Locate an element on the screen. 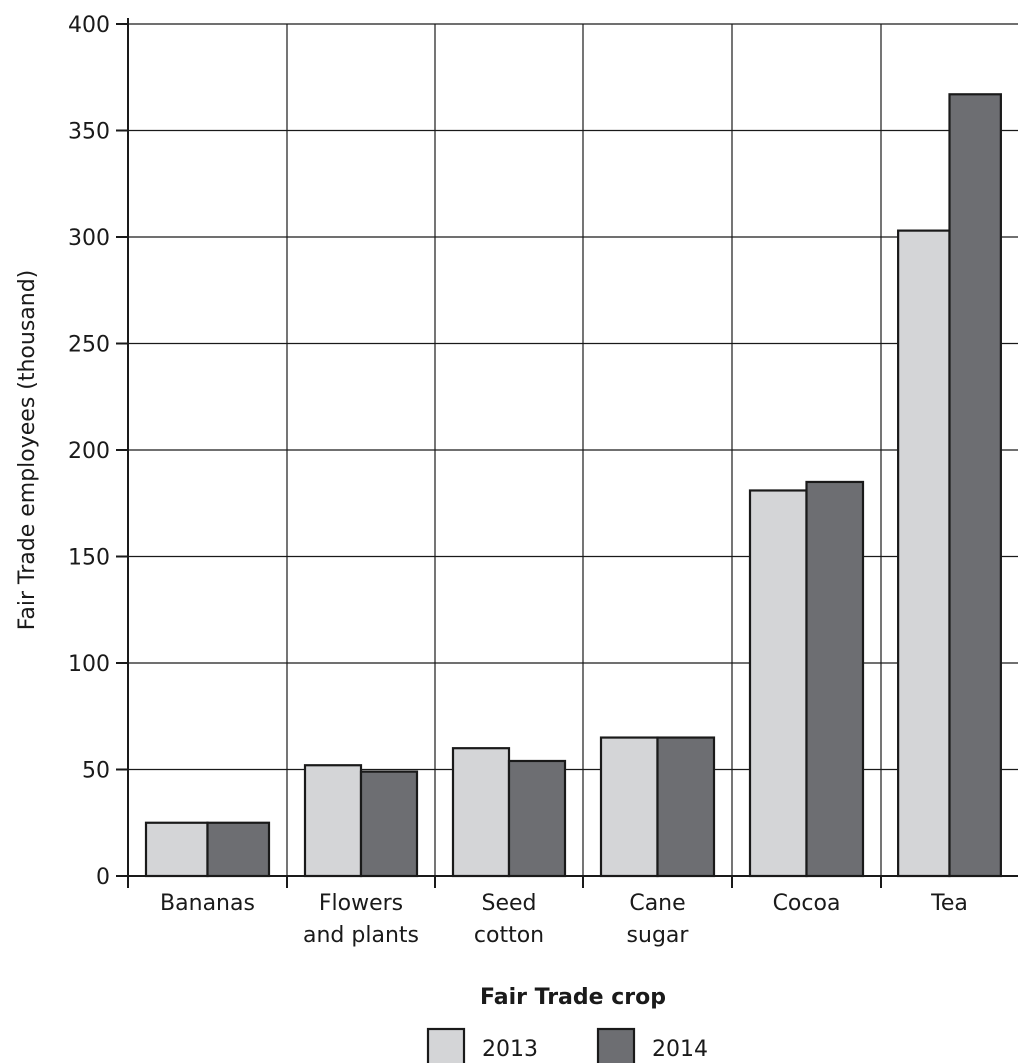  bar-2013-bananas is located at coordinates (176, 849).